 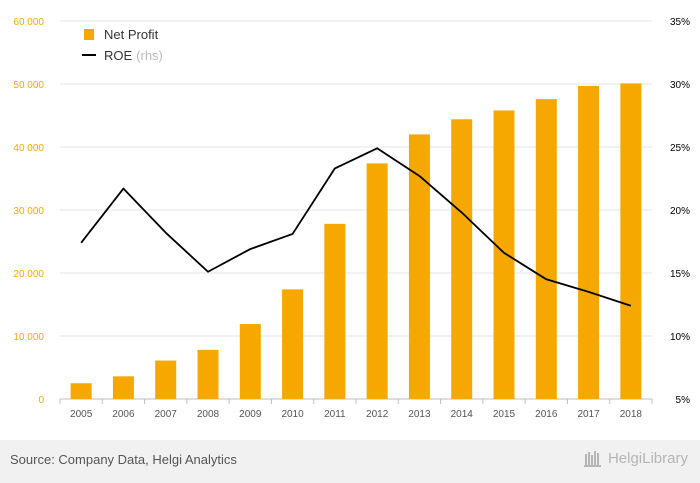 What do you see at coordinates (377, 414) in the screenshot?
I see `x-tick-label: 2012` at bounding box center [377, 414].